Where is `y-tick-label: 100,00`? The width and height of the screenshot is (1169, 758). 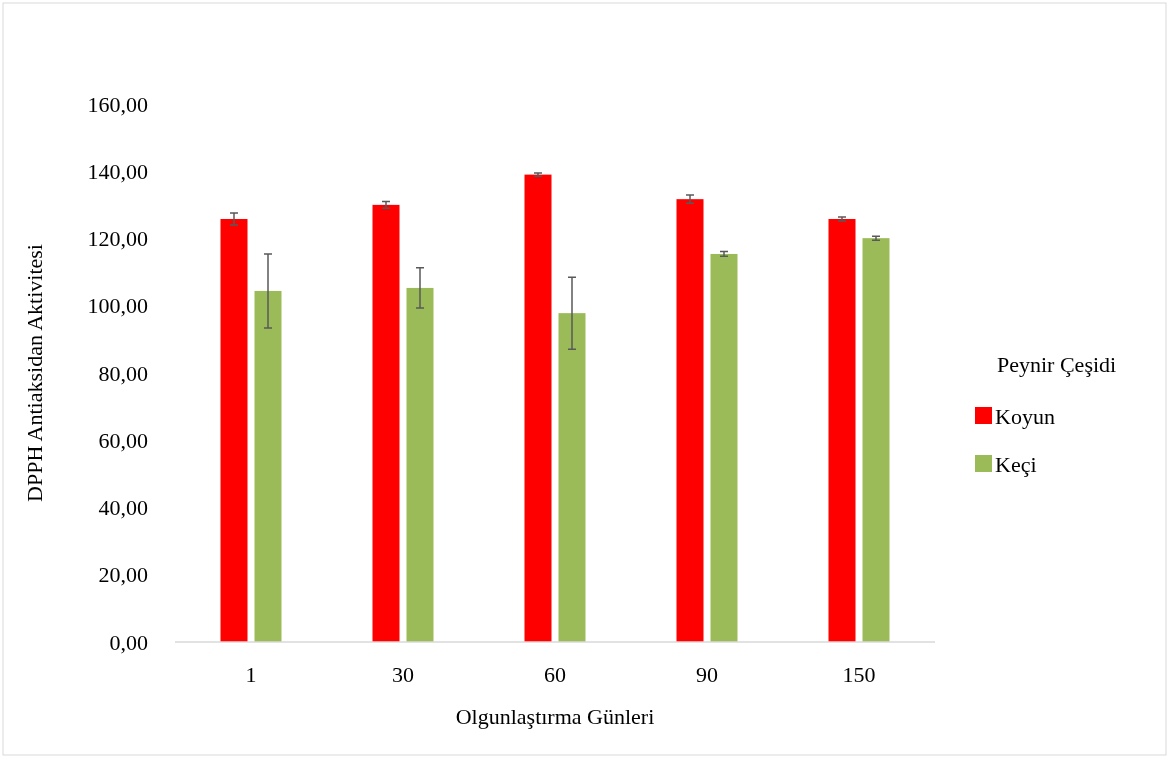
y-tick-label: 100,00 is located at coordinates (117, 306).